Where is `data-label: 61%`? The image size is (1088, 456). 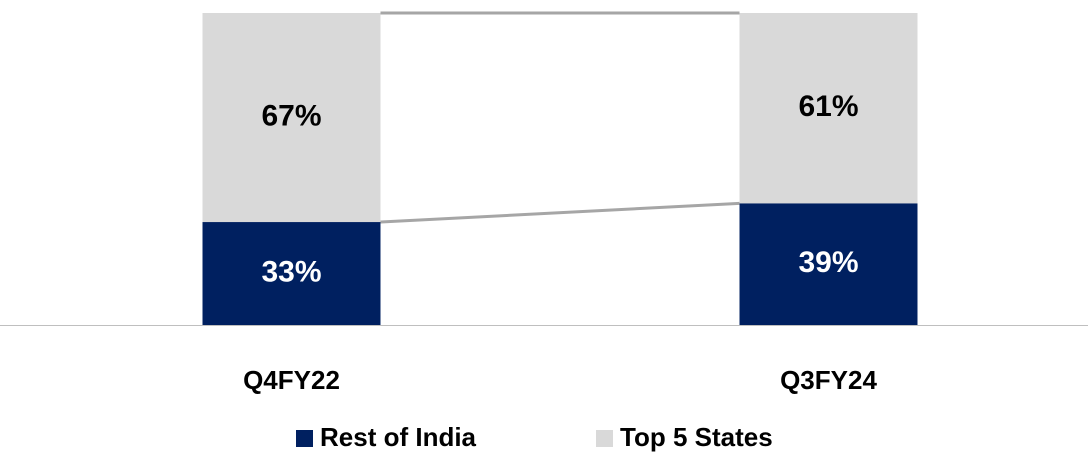
data-label: 61% is located at coordinates (828, 106).